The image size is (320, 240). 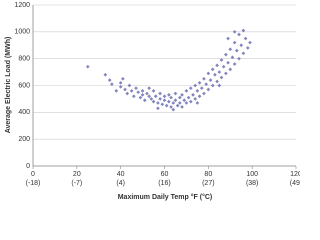 What do you see at coordinates (165, 174) in the screenshot?
I see `x-tick-label: 60` at bounding box center [165, 174].